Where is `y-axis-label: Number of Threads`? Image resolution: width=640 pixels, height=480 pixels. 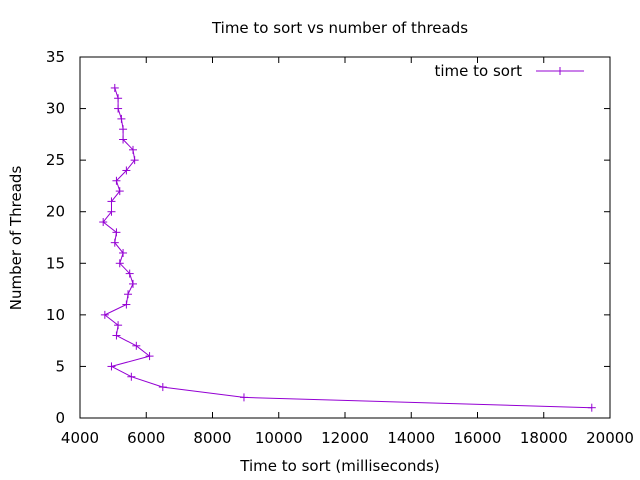
y-axis-label: Number of Threads is located at coordinates (16, 238).